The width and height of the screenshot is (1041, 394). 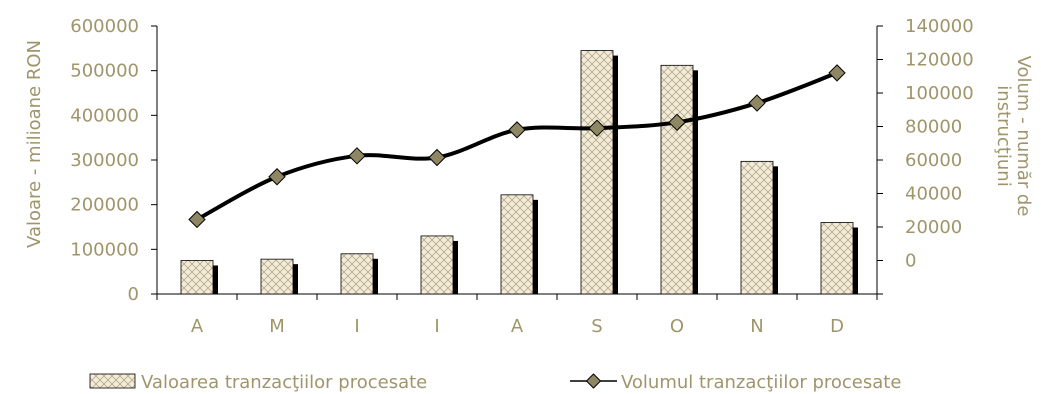 What do you see at coordinates (761, 382) in the screenshot?
I see `legend-line-label: Volumul tranzacţiilor procesate` at bounding box center [761, 382].